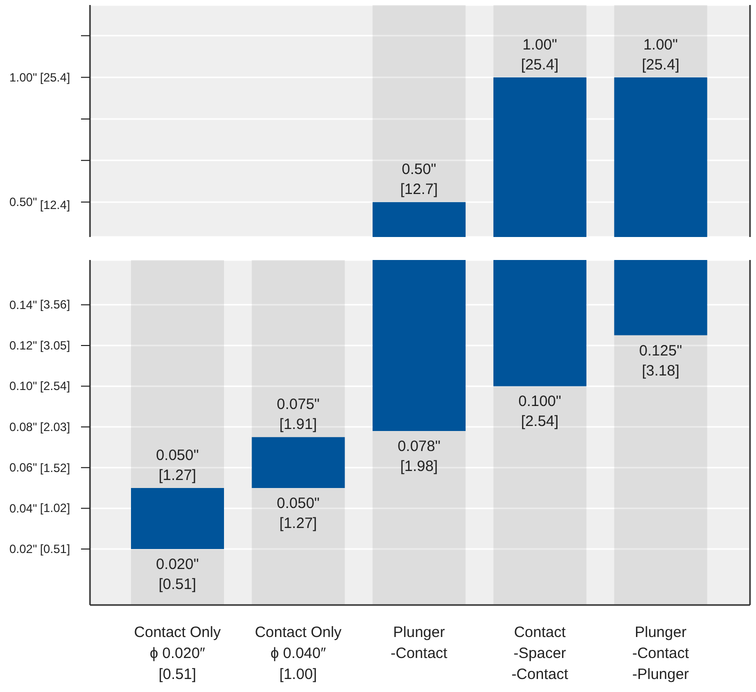 The image size is (756, 692). What do you see at coordinates (419, 456) in the screenshot?
I see `annotation: 0.078" [1.98]` at bounding box center [419, 456].